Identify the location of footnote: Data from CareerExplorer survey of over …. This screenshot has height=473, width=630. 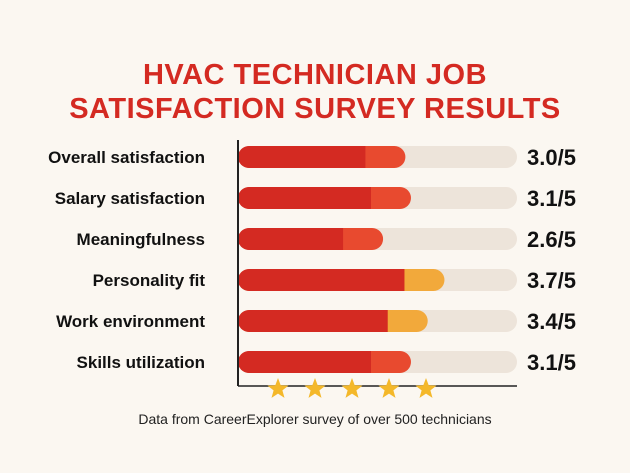
(315, 419).